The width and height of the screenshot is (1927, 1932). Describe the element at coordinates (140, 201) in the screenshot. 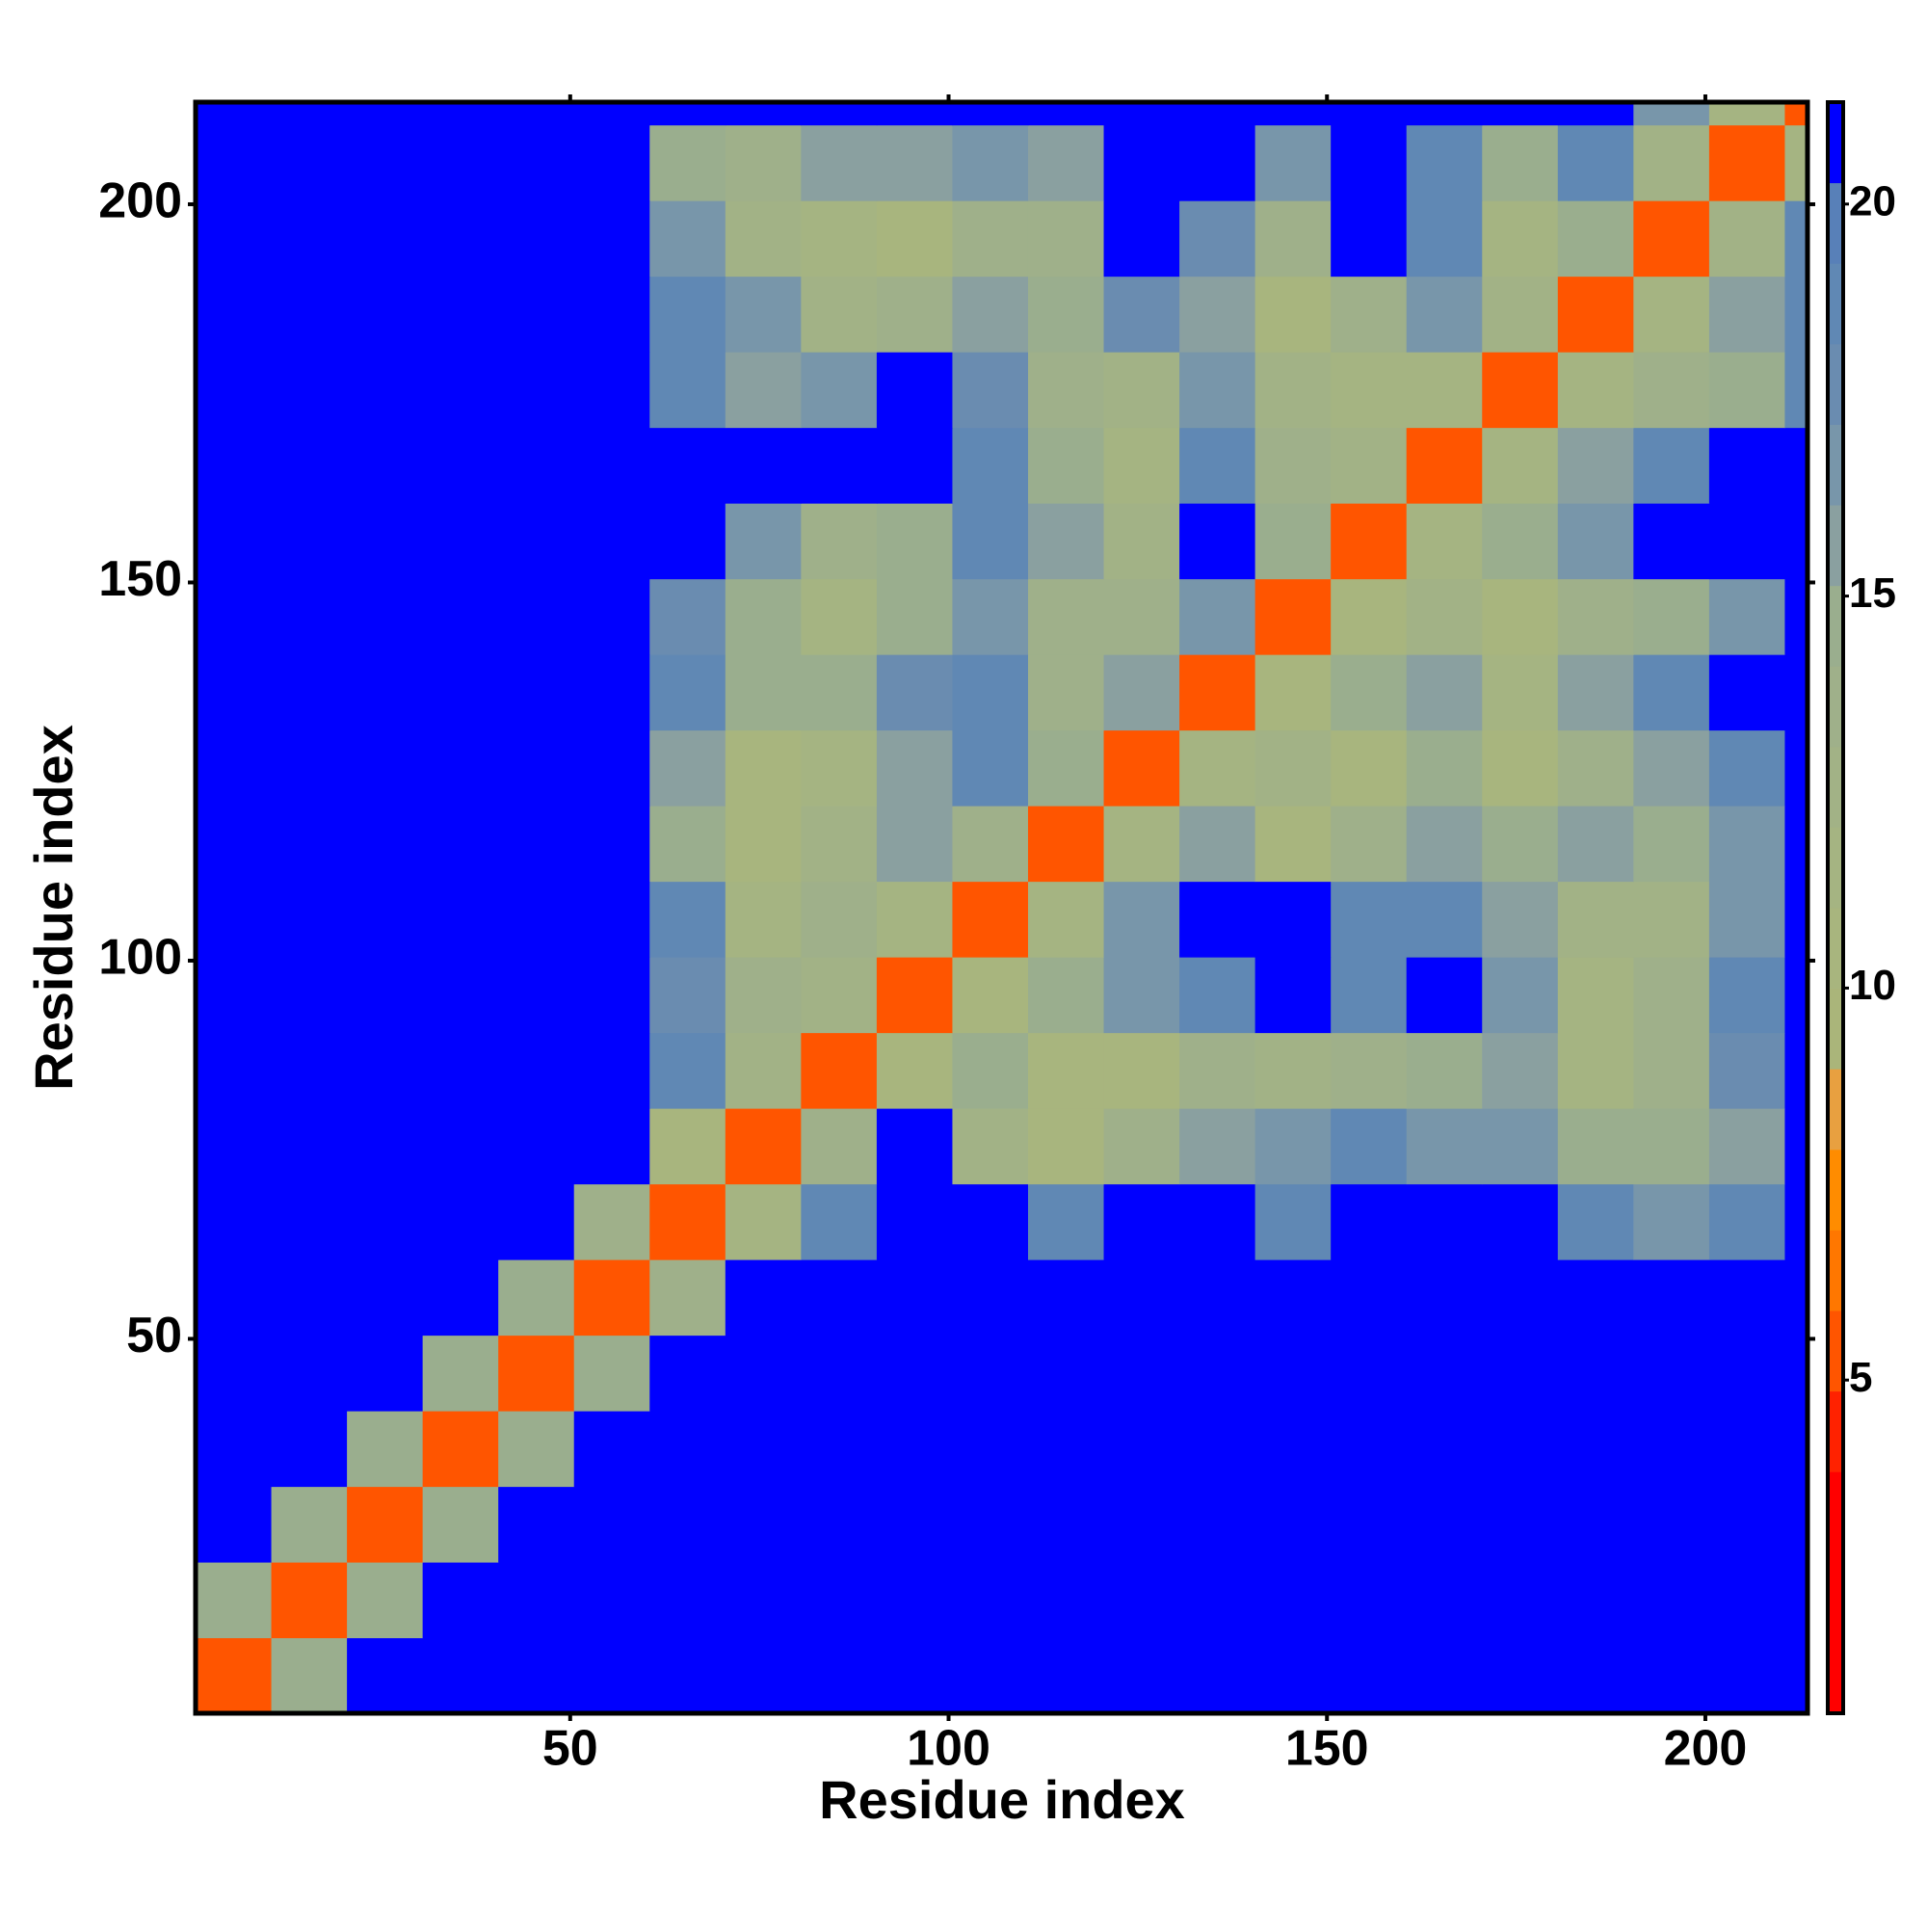

I see `y-tick-label: 200` at that location.